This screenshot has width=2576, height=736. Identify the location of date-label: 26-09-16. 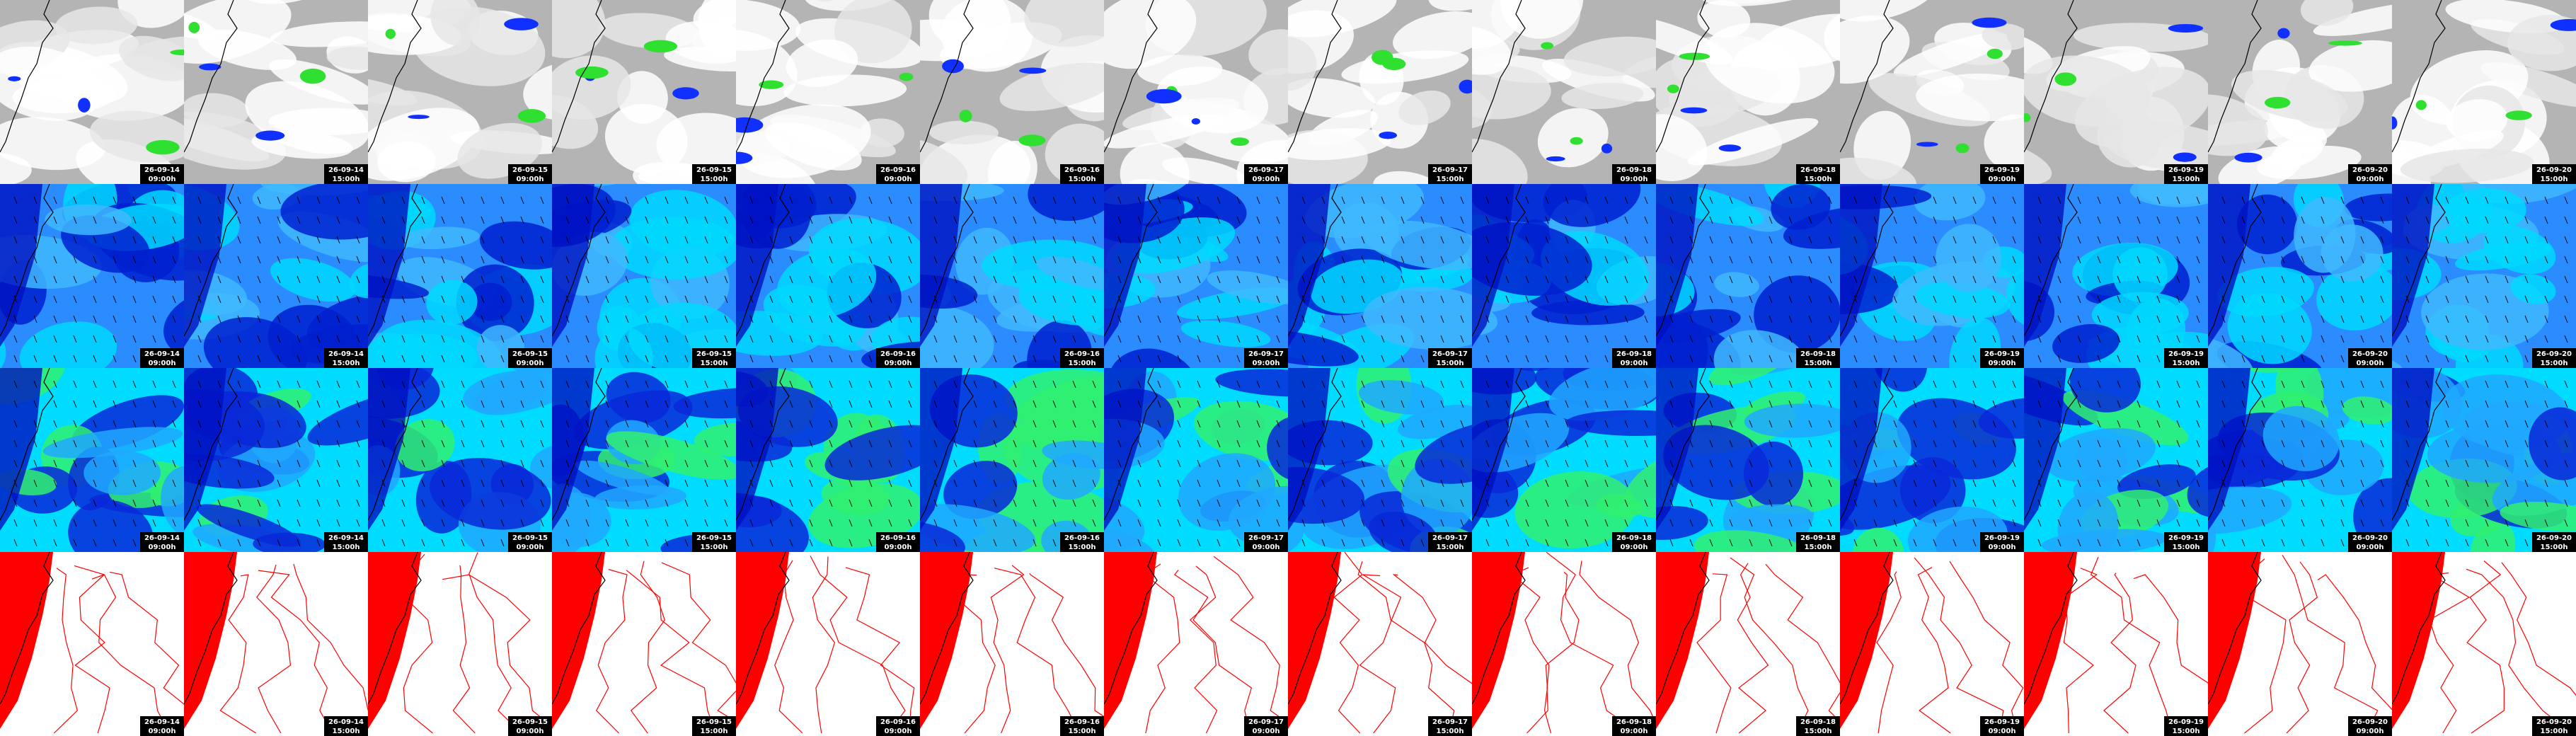
(1082, 170).